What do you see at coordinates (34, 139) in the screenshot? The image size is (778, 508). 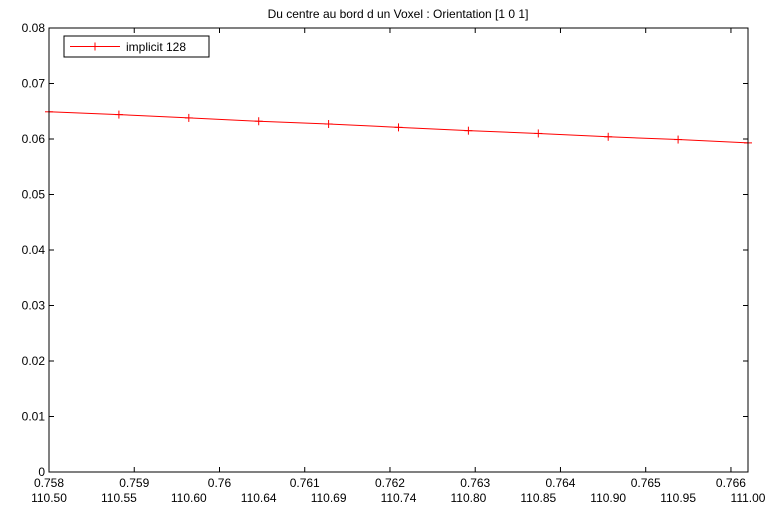 I see `y-tick-label: 0.06` at bounding box center [34, 139].